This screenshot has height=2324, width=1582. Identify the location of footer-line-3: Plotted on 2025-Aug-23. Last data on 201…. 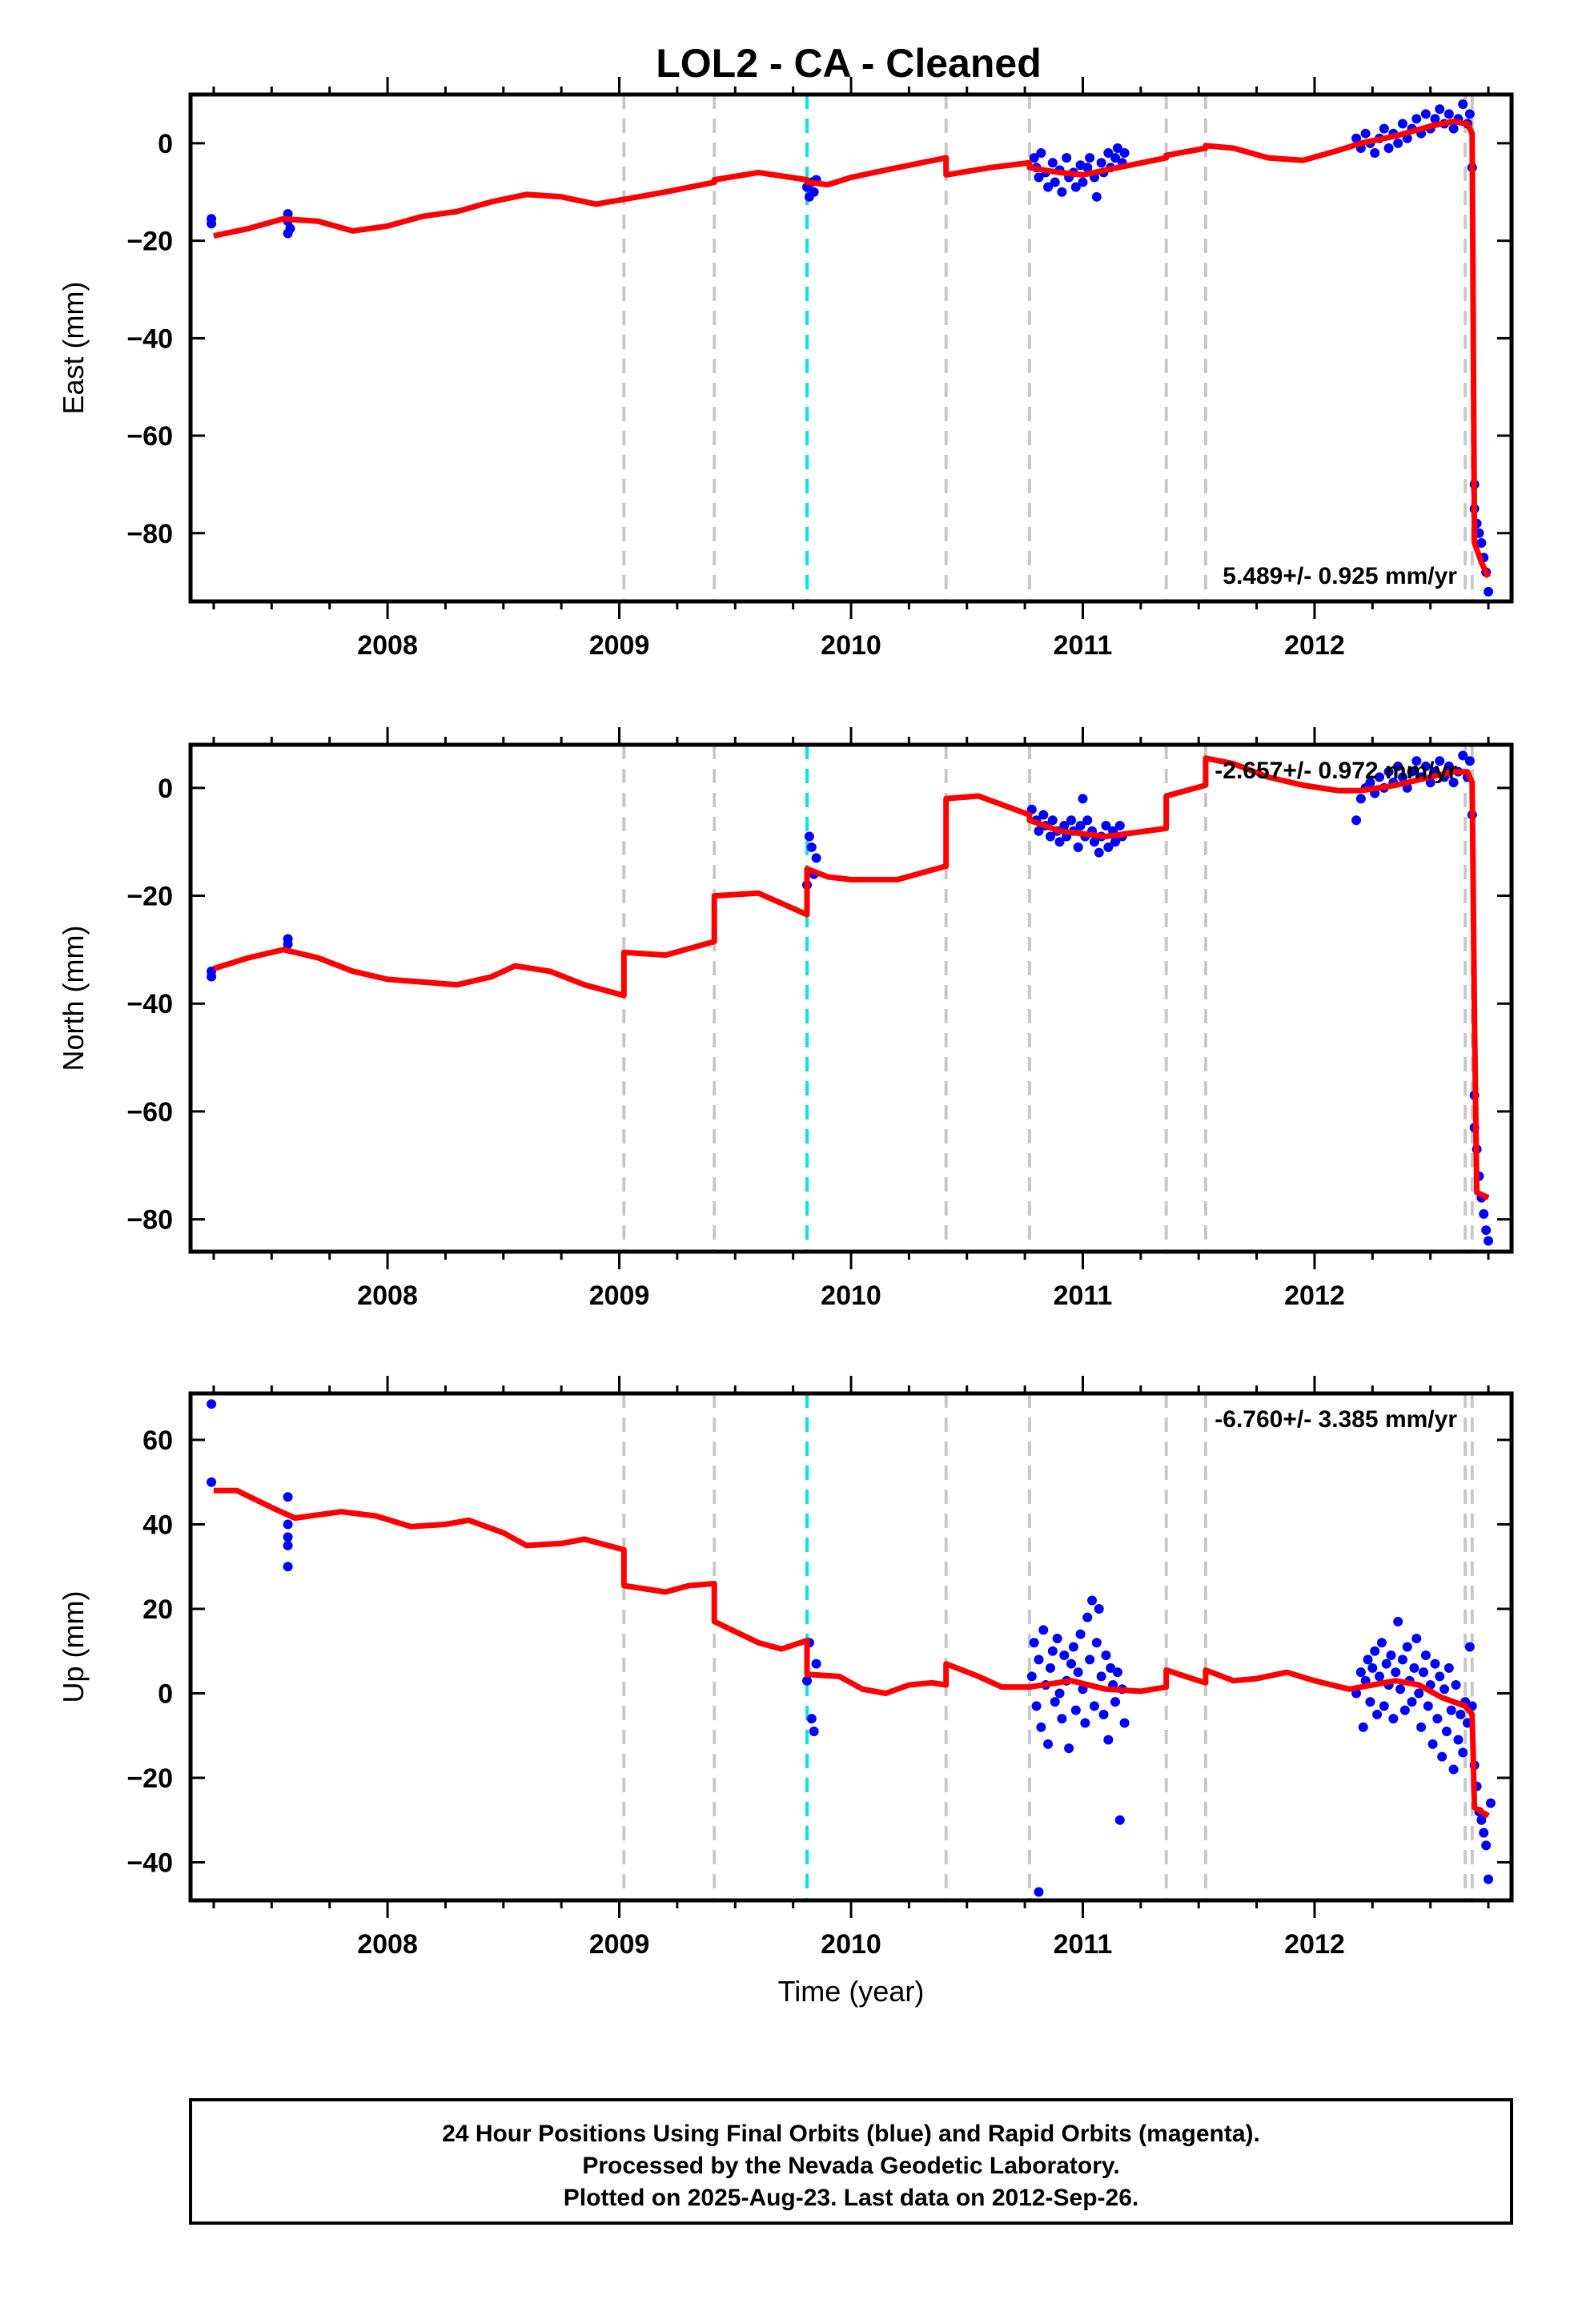
(851, 2198).